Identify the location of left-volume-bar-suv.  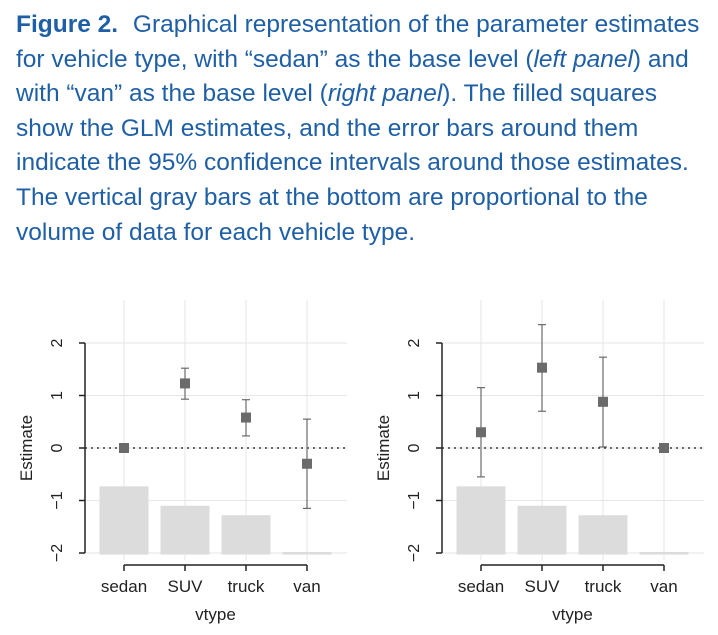
(185, 530).